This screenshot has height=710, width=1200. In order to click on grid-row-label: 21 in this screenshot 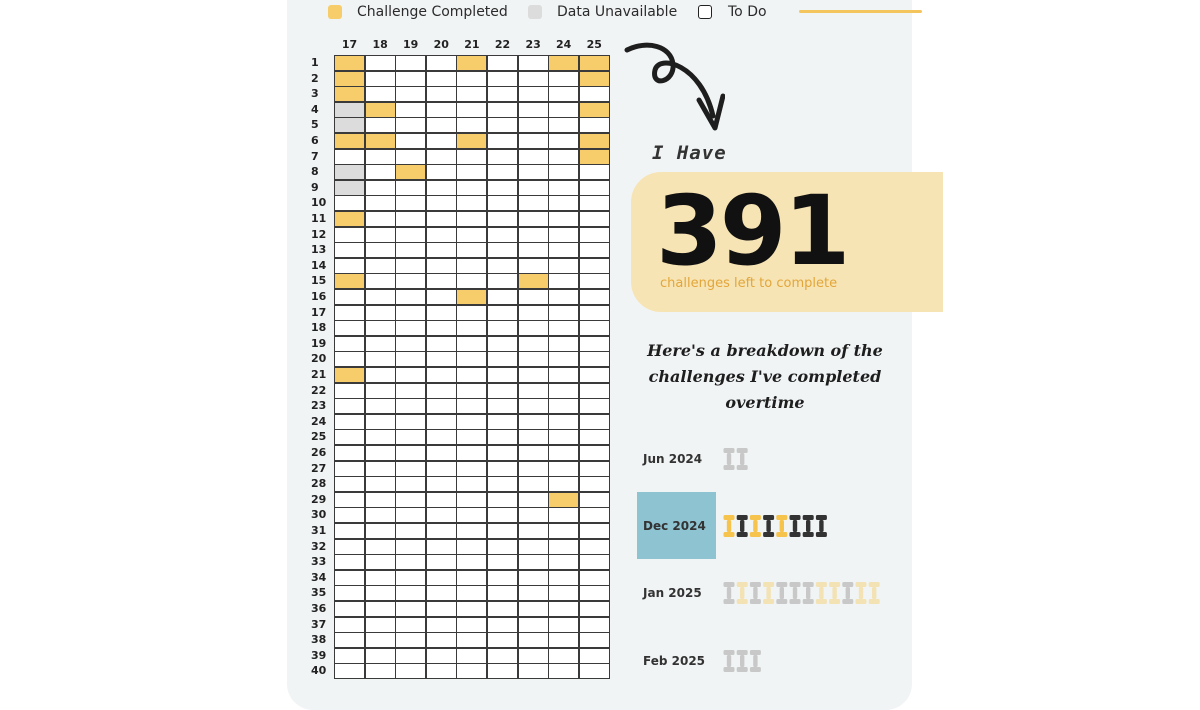, I will do `click(319, 374)`.